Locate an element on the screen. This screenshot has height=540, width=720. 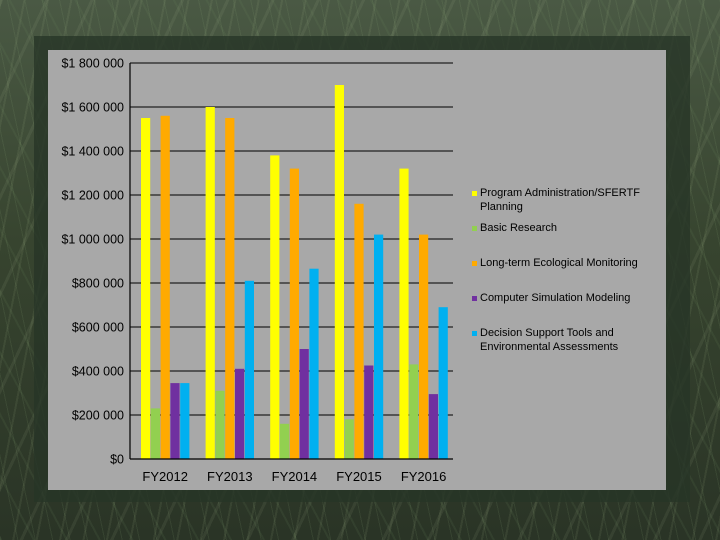
legend-label: Program Administration/SFERTF is located at coordinates (560, 193).